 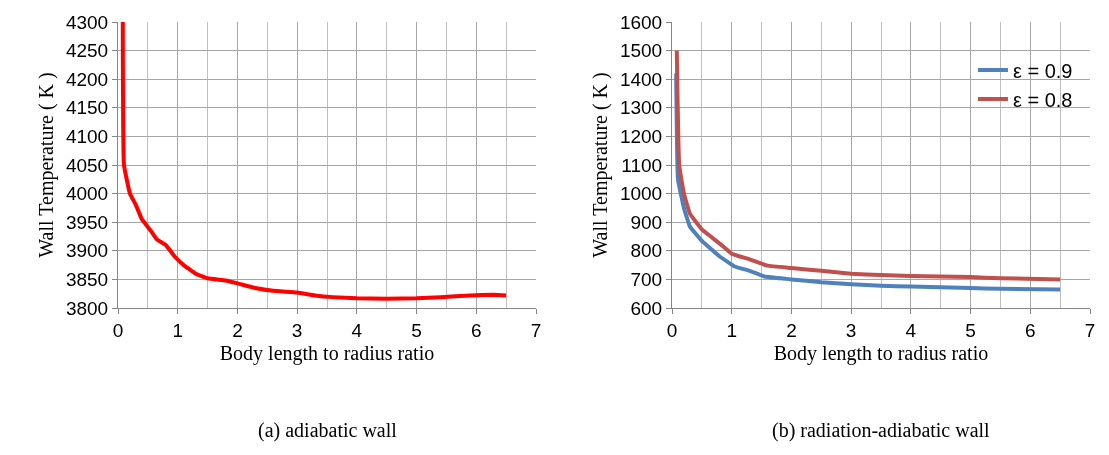 What do you see at coordinates (646, 308) in the screenshot?
I see `y-tick-label: 600` at bounding box center [646, 308].